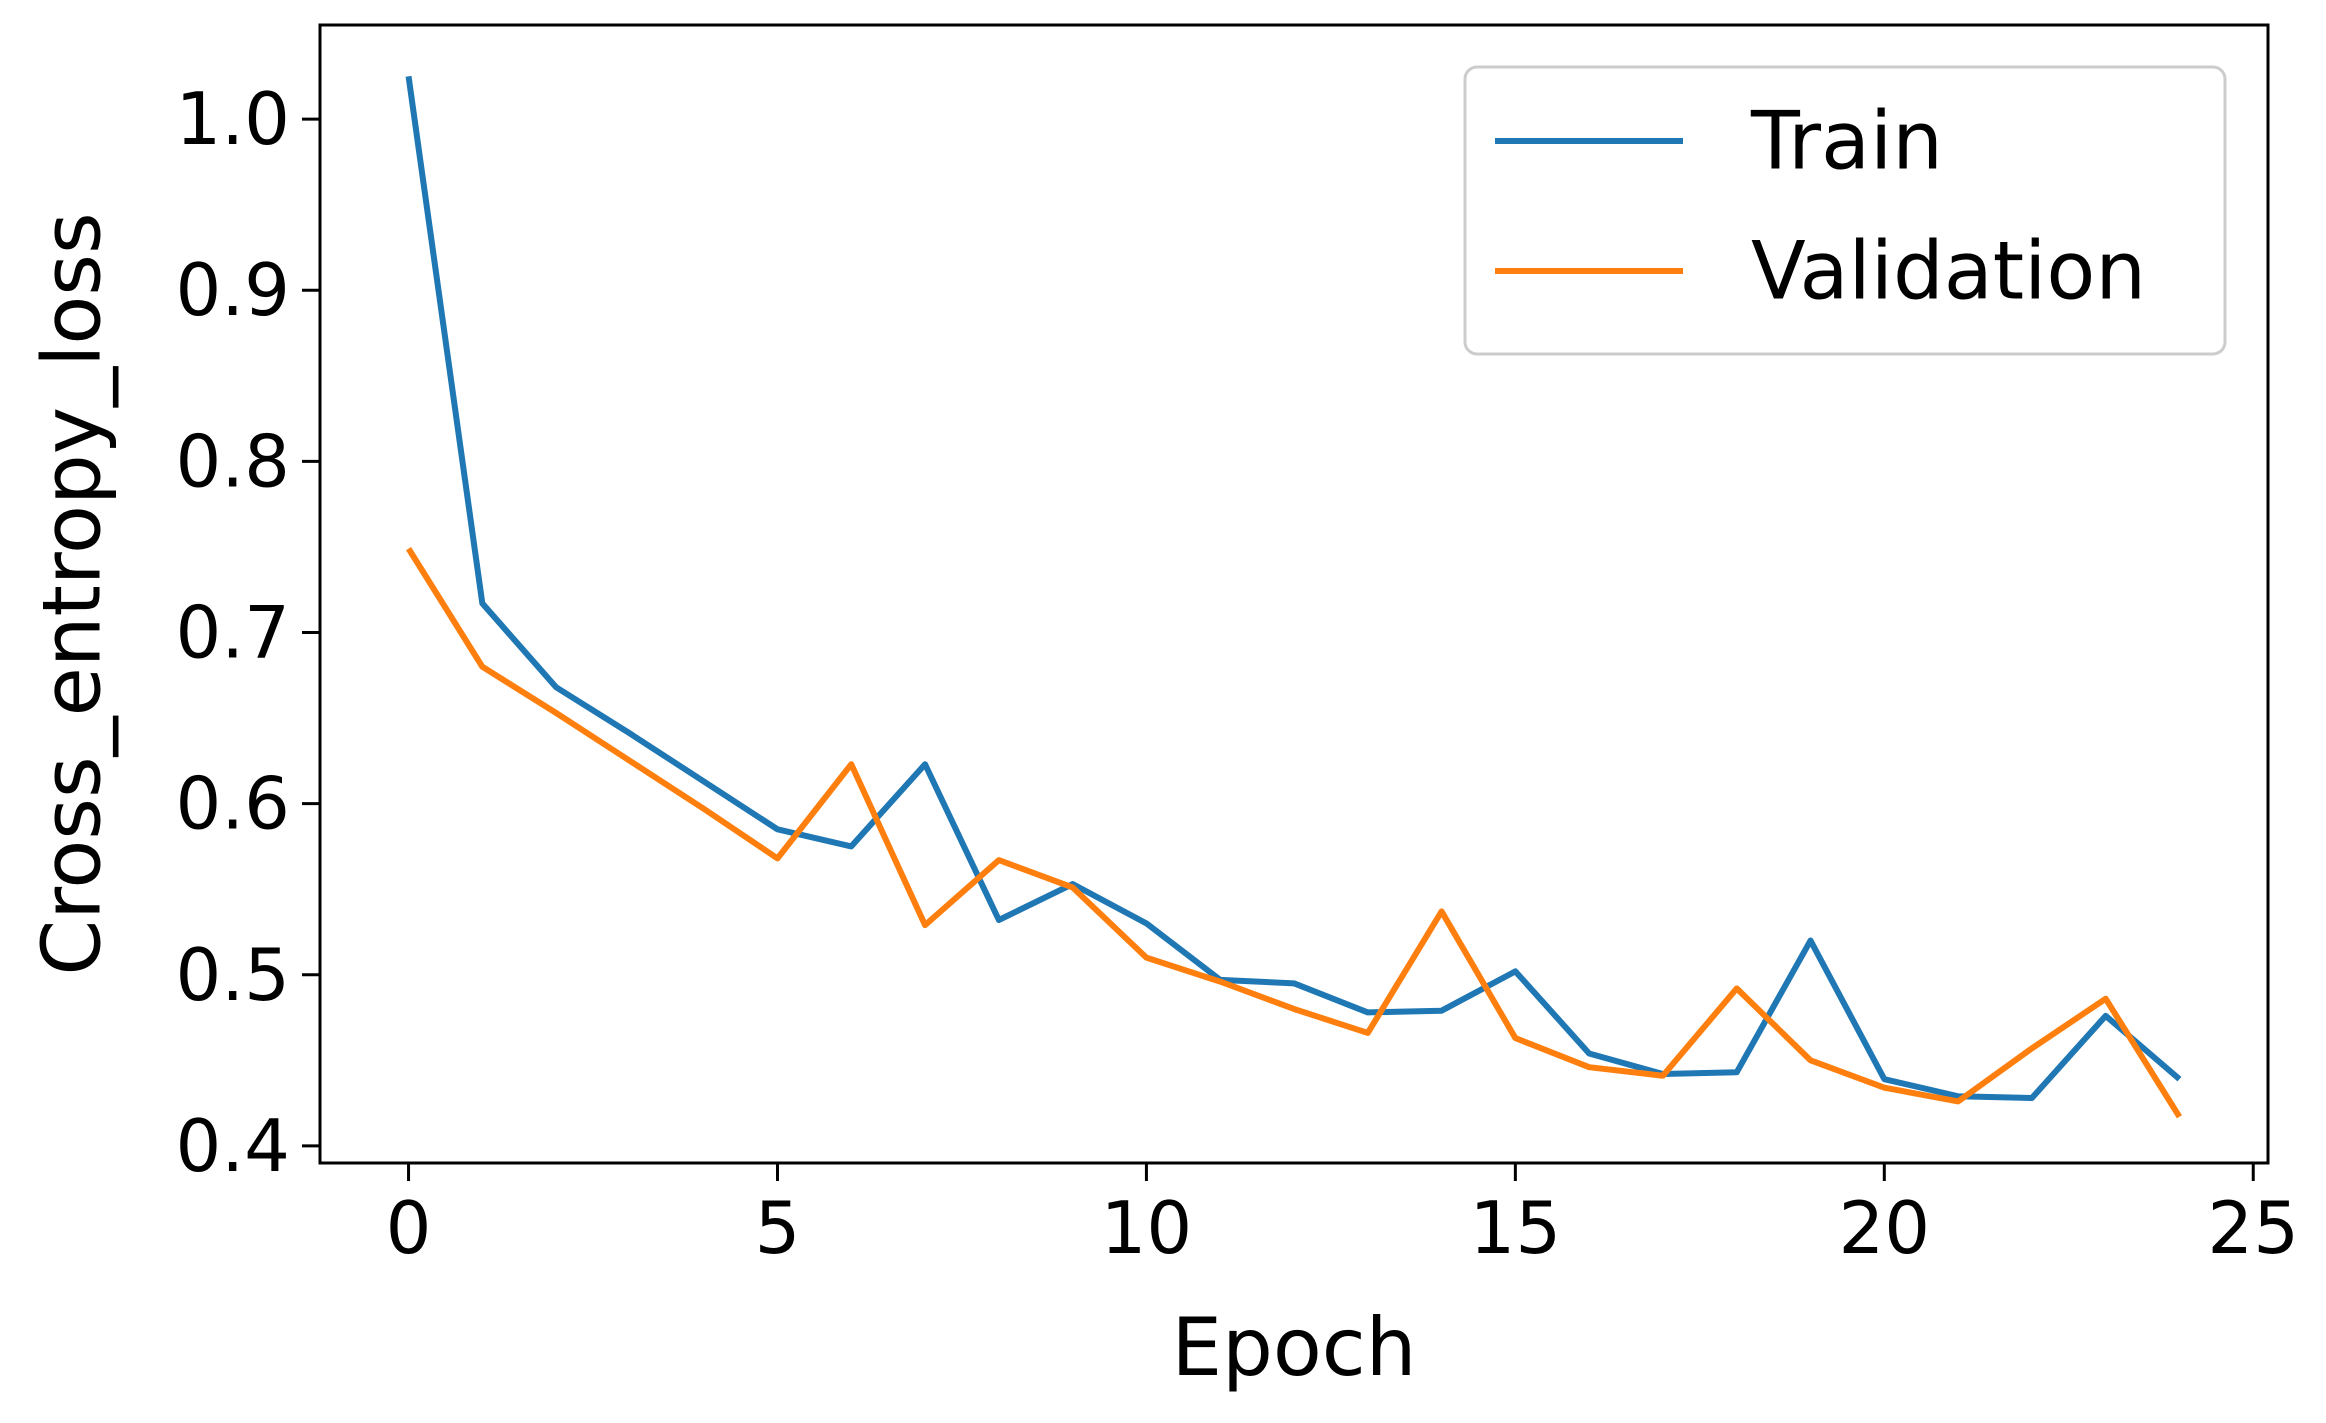 This screenshot has width=2326, height=1423. I want to click on legend-label-validation: Validation, so click(1948, 271).